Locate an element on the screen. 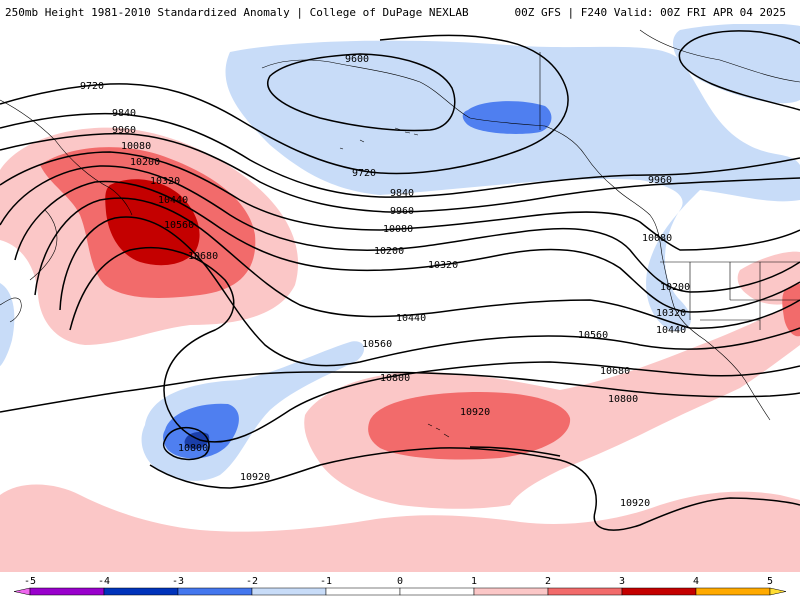 The height and width of the screenshot is (600, 800). positive-anomaly-south-edge is located at coordinates (400, 528).